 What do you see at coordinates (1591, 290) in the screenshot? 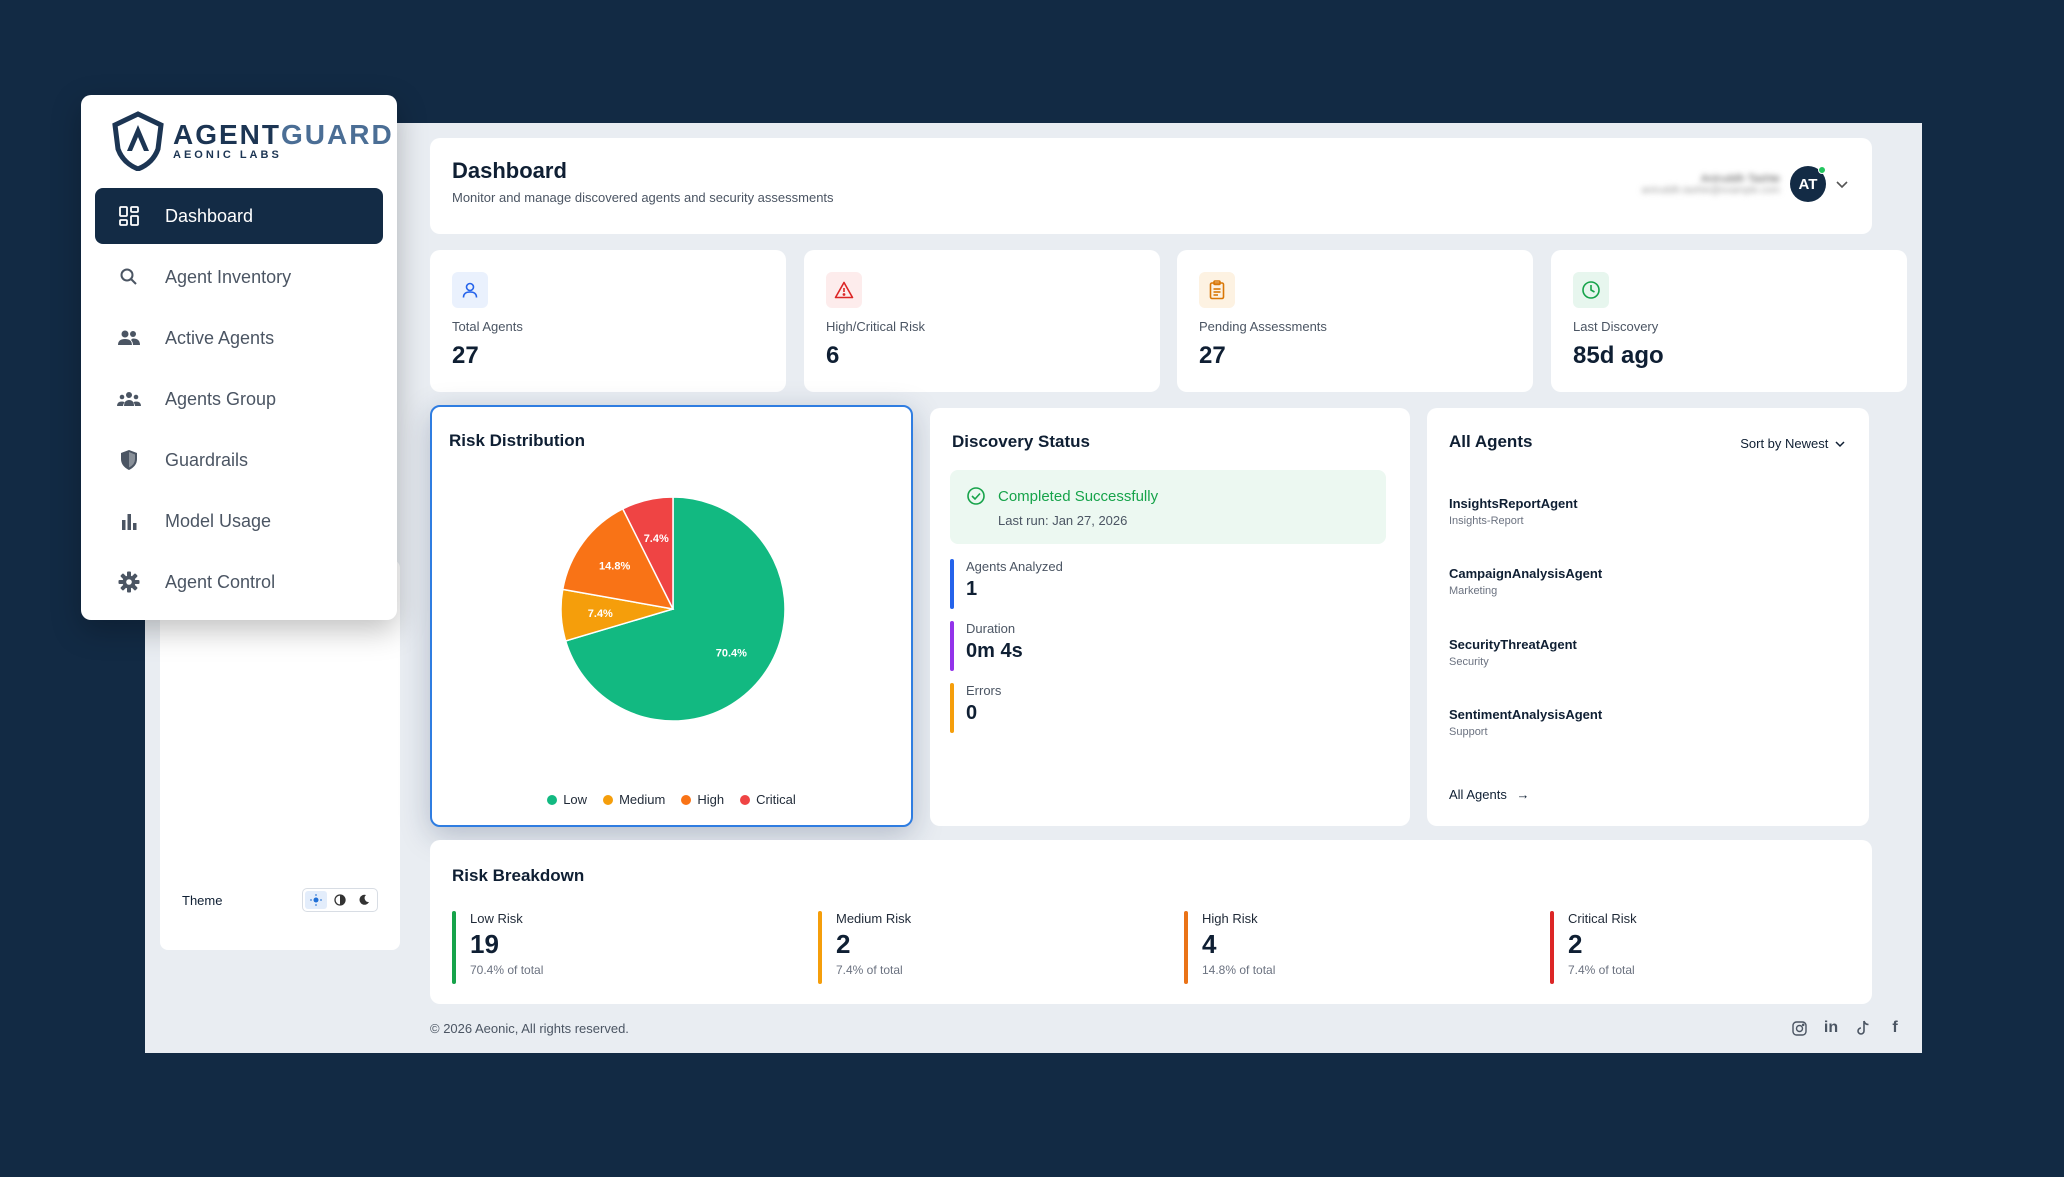
I see `clock-icon` at bounding box center [1591, 290].